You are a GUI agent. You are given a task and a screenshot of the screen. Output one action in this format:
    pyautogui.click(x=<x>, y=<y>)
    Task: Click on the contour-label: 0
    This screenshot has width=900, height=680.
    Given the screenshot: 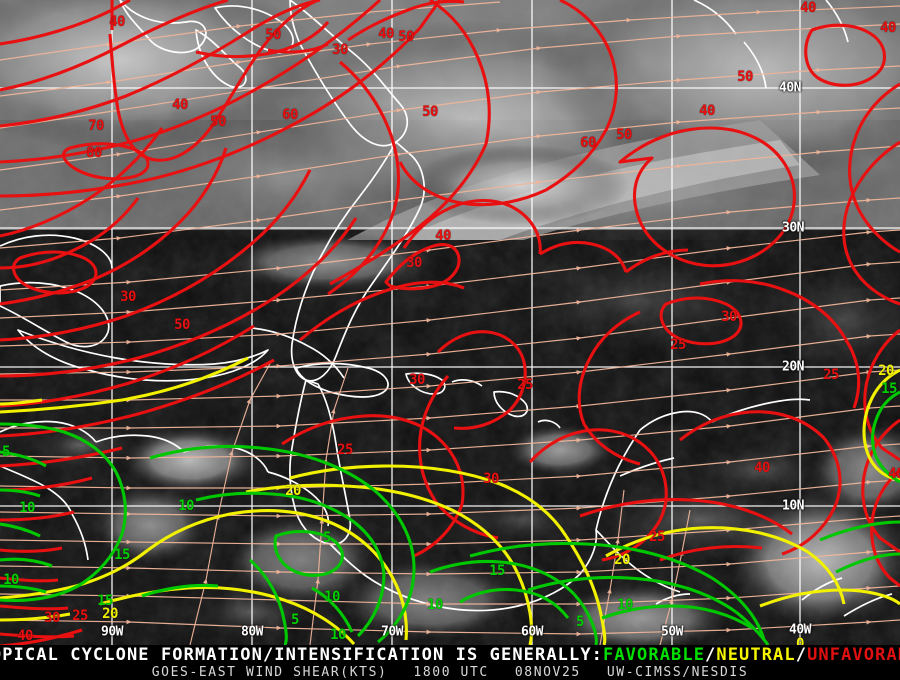 What is the action you would take?
    pyautogui.click(x=800, y=640)
    